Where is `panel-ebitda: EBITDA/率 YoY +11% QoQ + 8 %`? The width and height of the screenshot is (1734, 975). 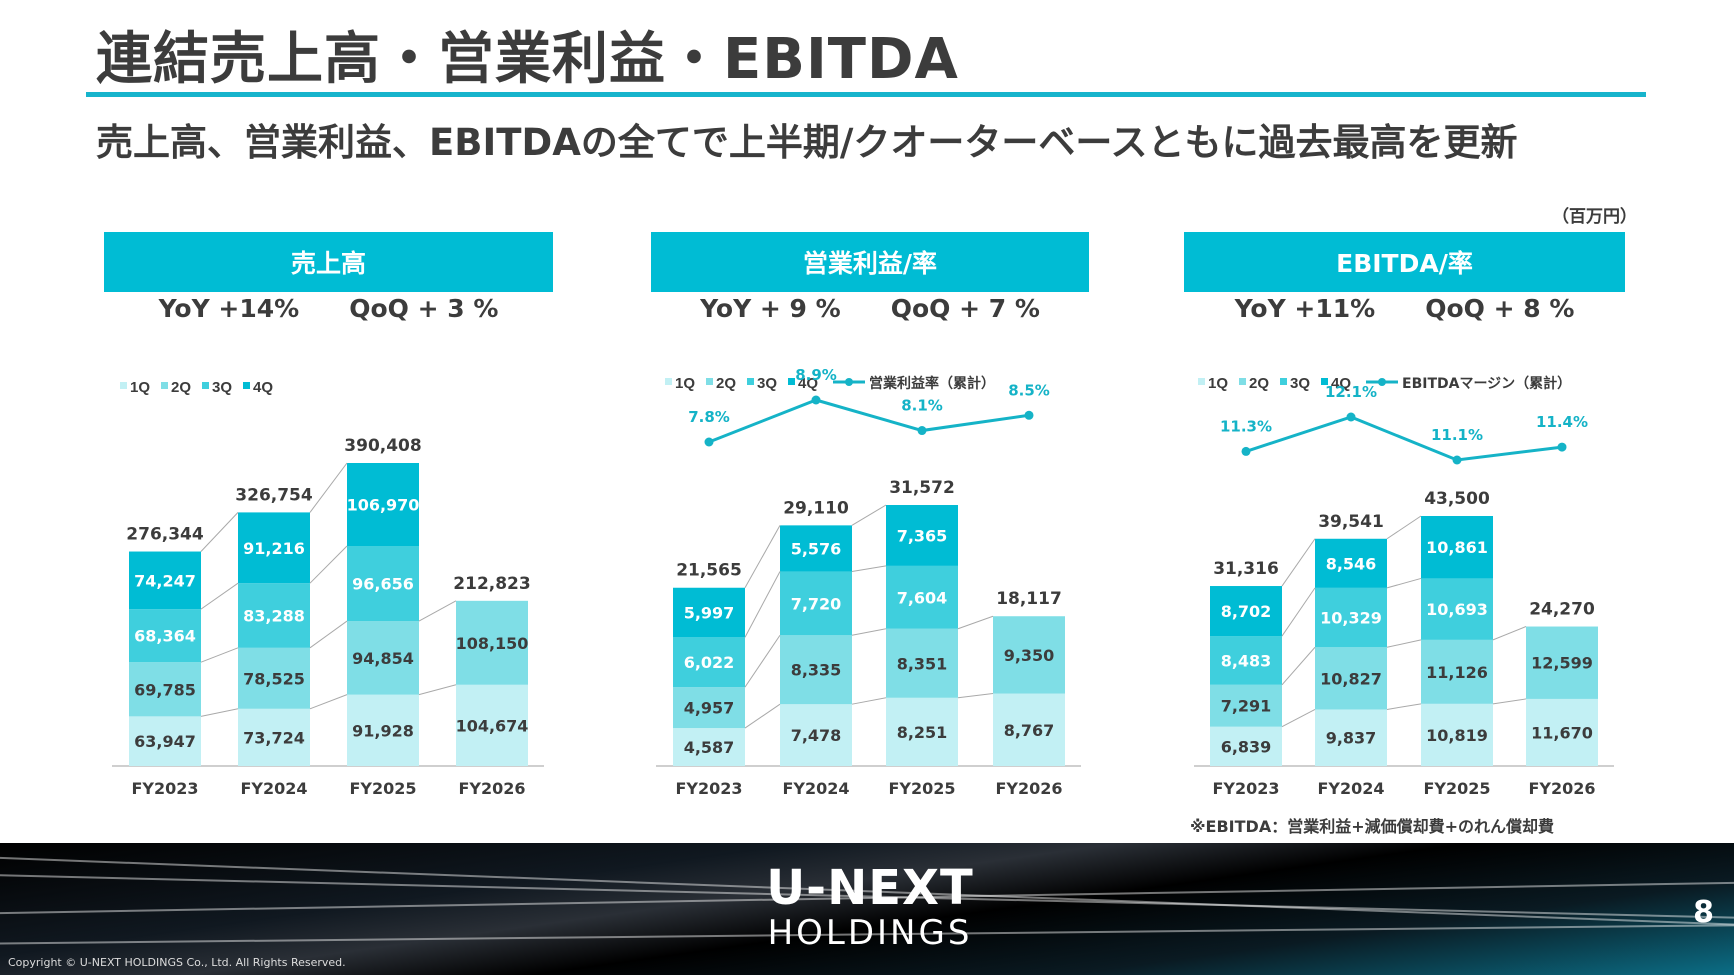
panel-ebitda: EBITDA/率 YoY +11% QoQ + 8 % is located at coordinates (1404, 277).